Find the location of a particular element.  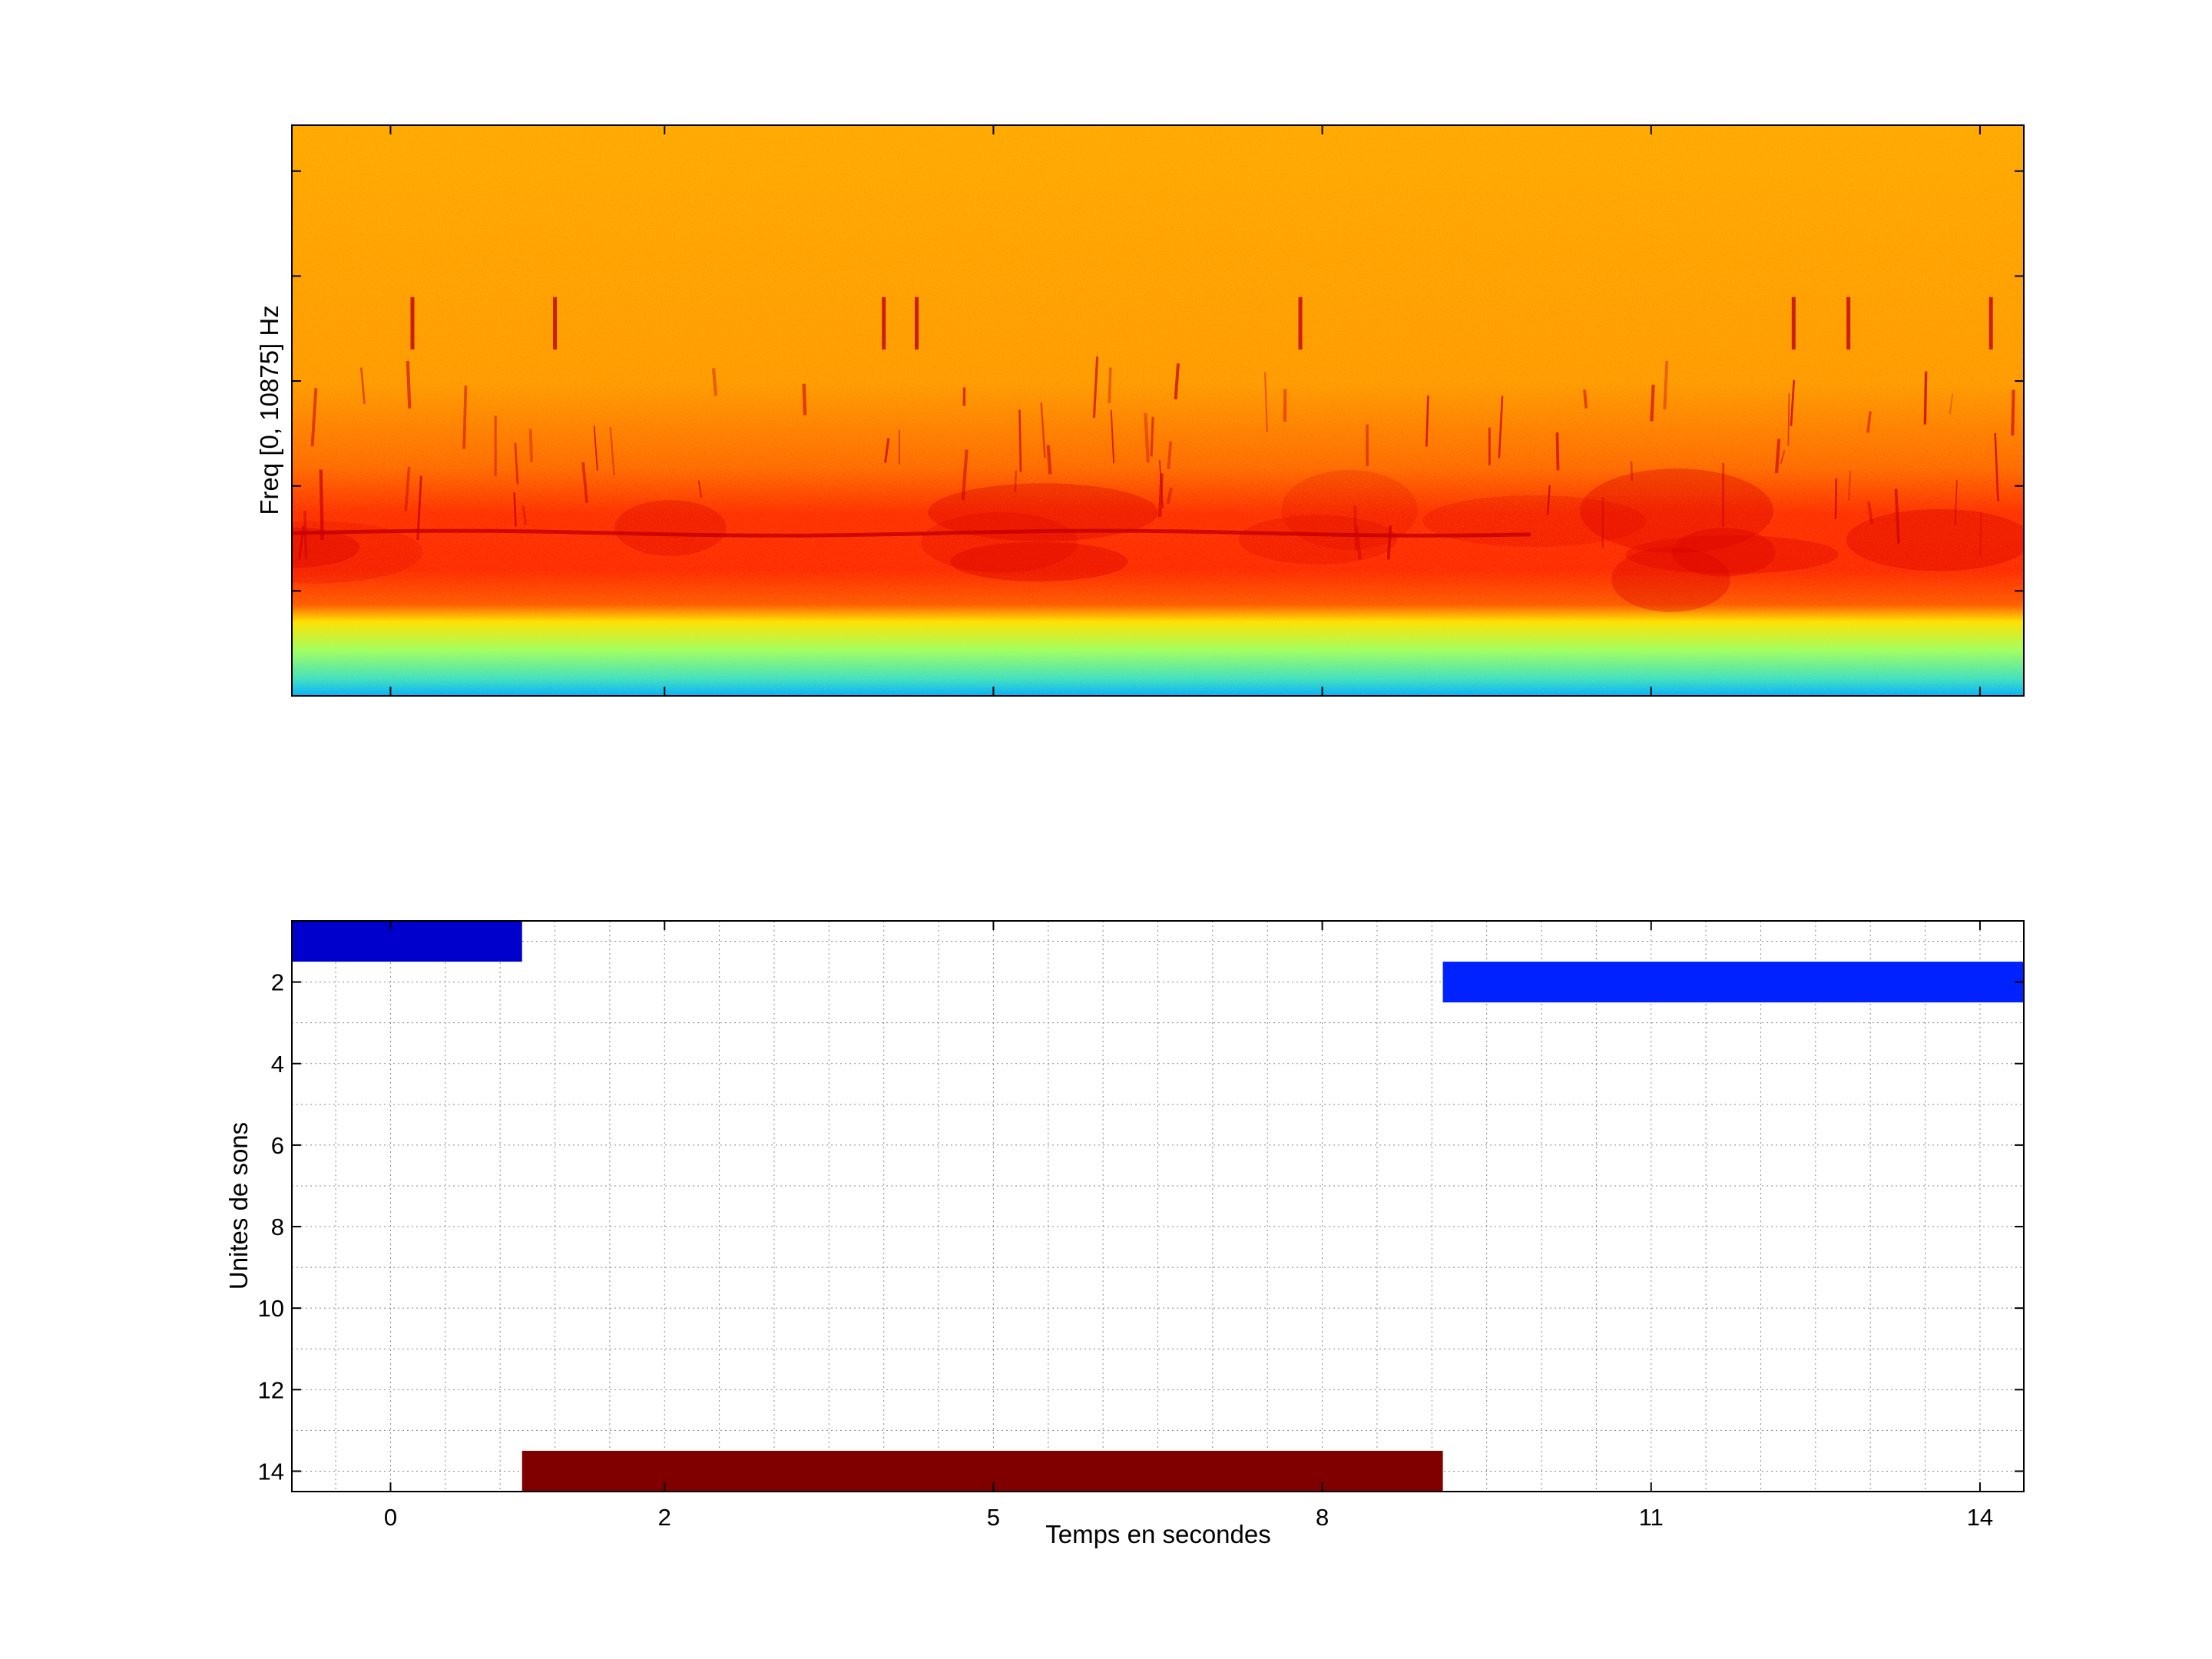

spectrogram-call-streaks is located at coordinates (1156, 428).